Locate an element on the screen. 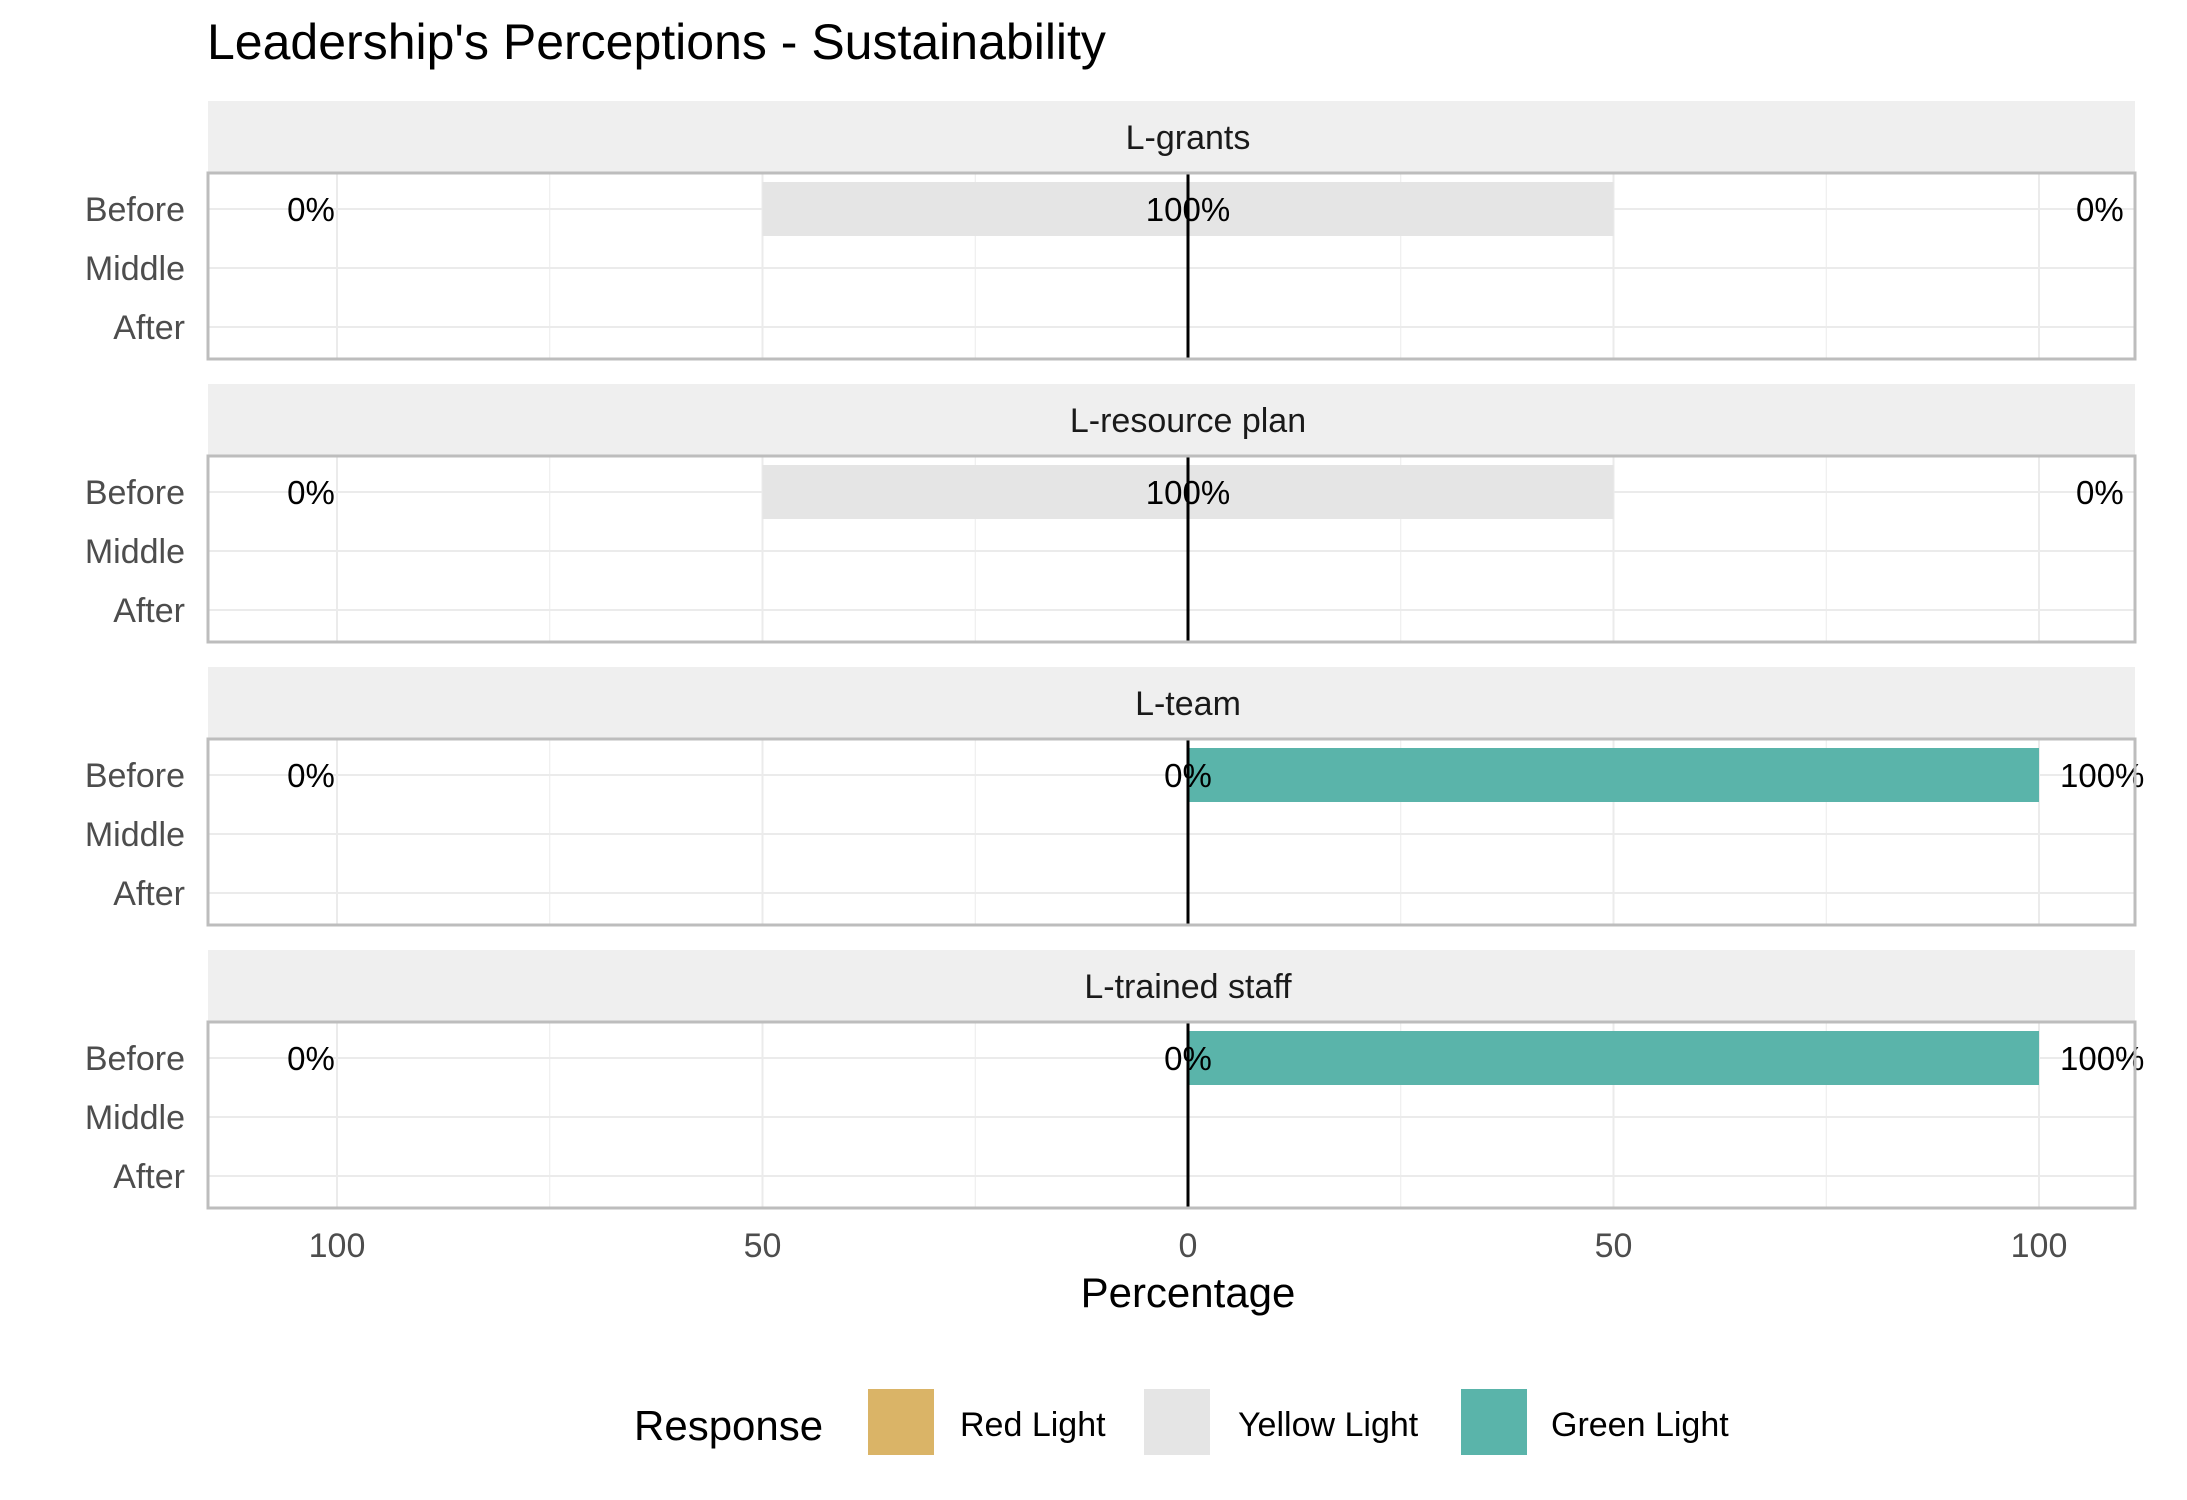 Image resolution: width=2187 pixels, height=1500 pixels. facet-title: L-team is located at coordinates (1188, 704).